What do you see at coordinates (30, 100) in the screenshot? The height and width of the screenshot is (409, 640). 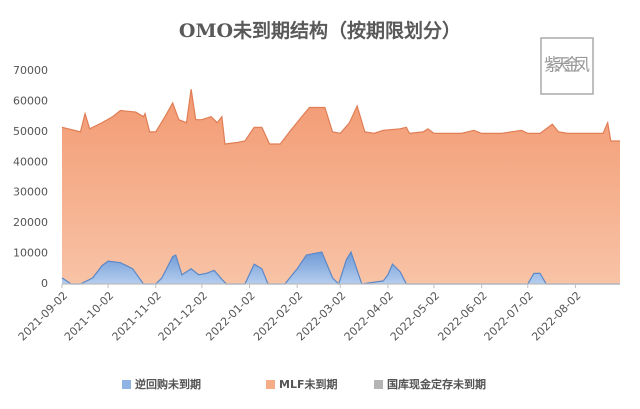 I see `y-tick-label: 60000` at bounding box center [30, 100].